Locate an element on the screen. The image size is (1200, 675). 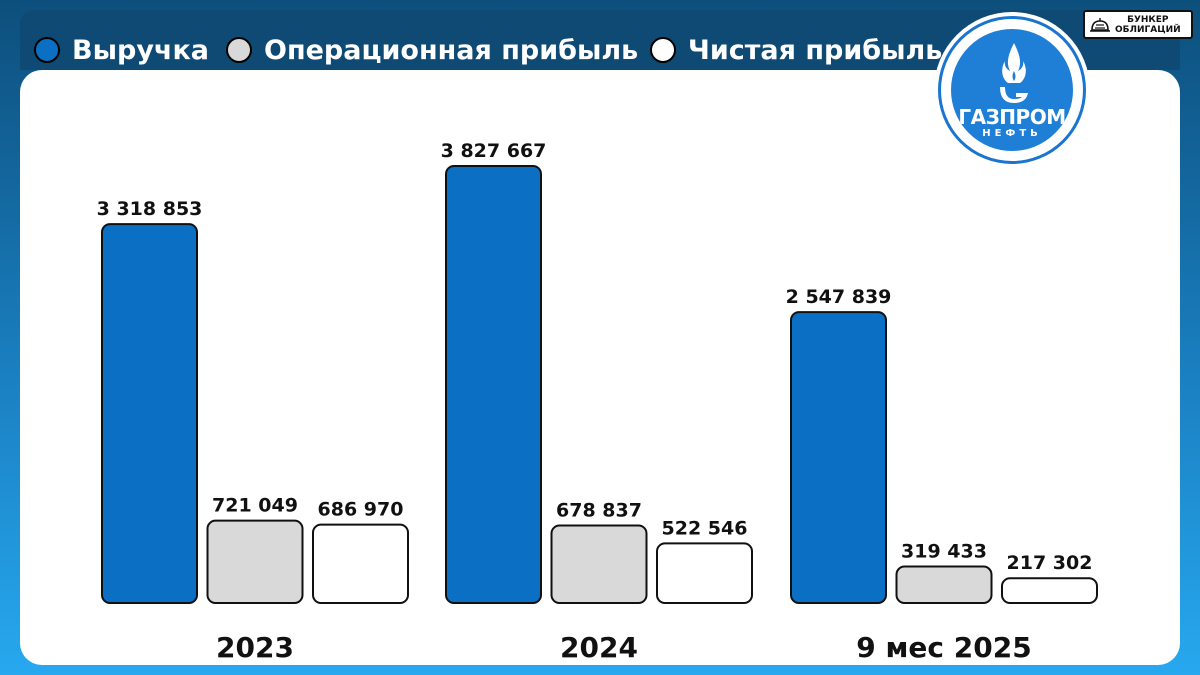
brand-text: БУНКЕР ОБЛИГАЦИЙ is located at coordinates (1148, 25).